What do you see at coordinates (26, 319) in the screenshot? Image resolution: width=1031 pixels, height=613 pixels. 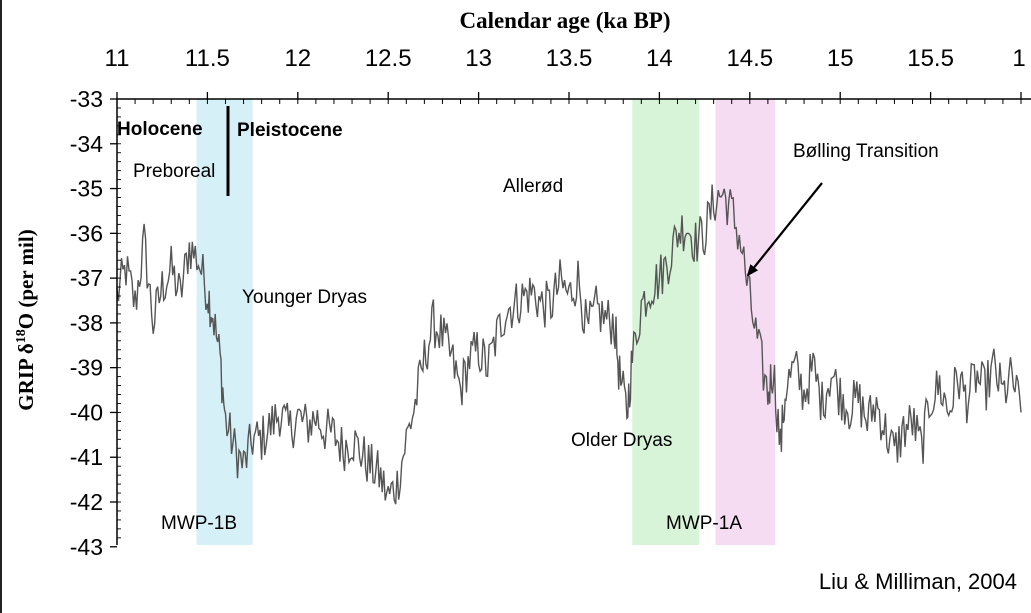 I see `y-axis-label: GRIP δ18O (per mil)` at bounding box center [26, 319].